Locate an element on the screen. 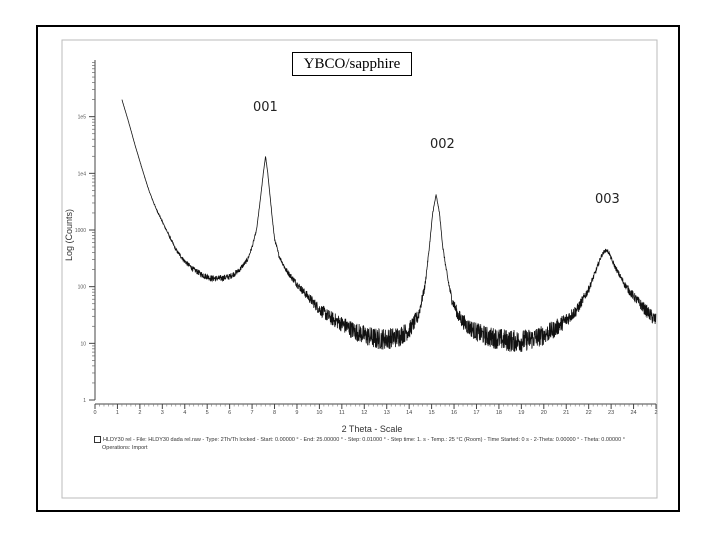  y-tick-label: 100 is located at coordinates (82, 288).